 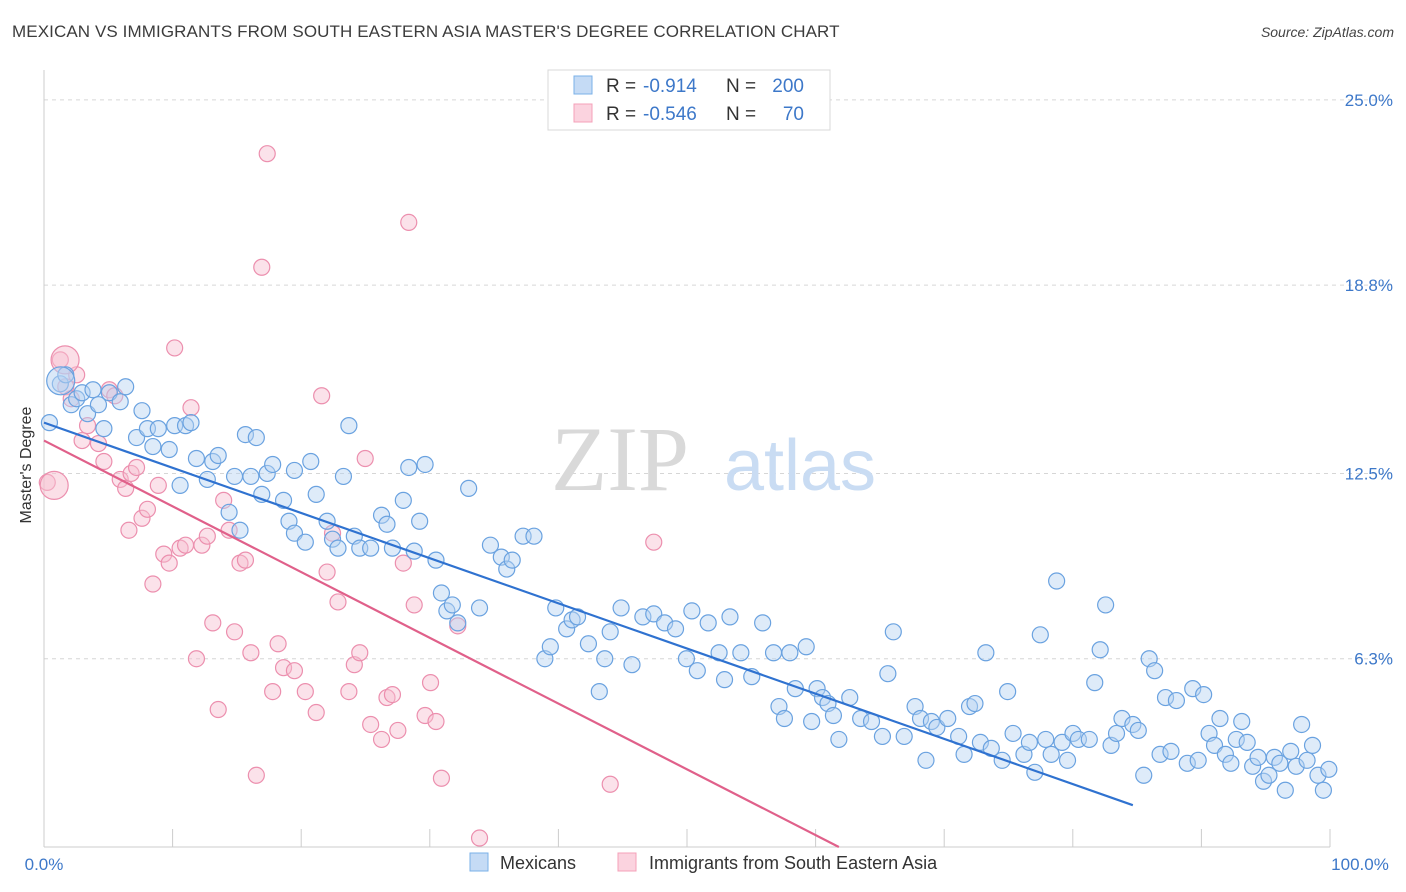 I want to click on y-tick-label-2: 18.8%, so click(x=1369, y=285).